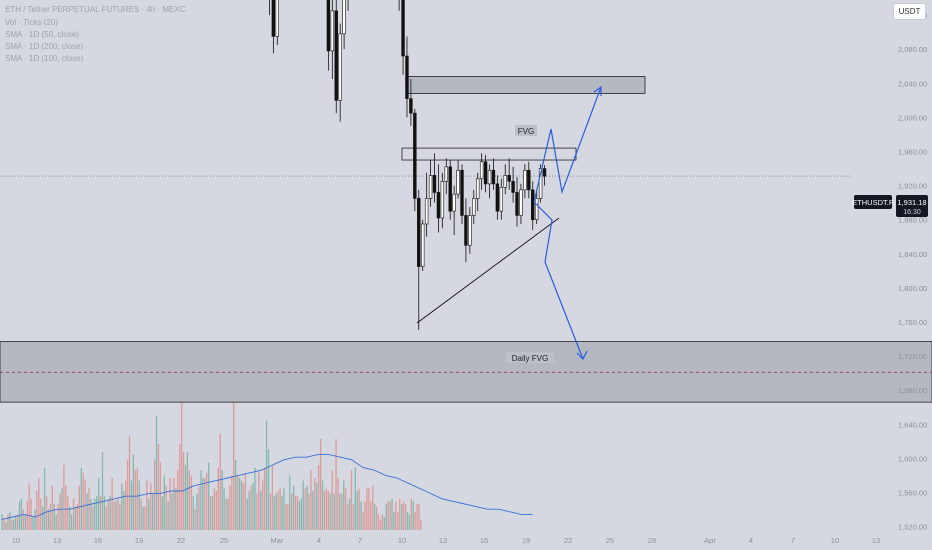 The image size is (932, 550). Describe the element at coordinates (446, 540) in the screenshot. I see `time-axis: 10 13 16 19 22 25 Mar 4 7 10 13 16 19 22 25 28 Apr 4 7 10 13` at that location.